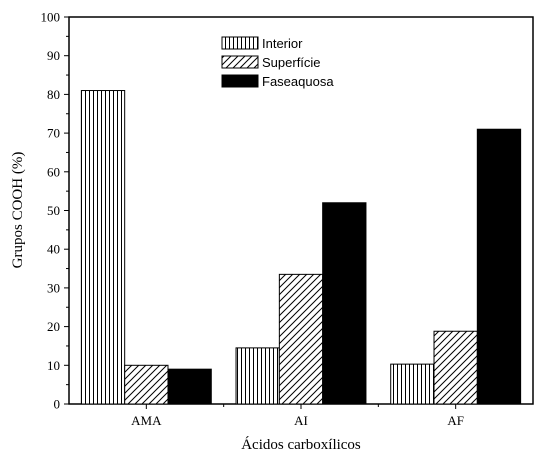  I want to click on bar-faseaquosa-af, so click(499, 266).